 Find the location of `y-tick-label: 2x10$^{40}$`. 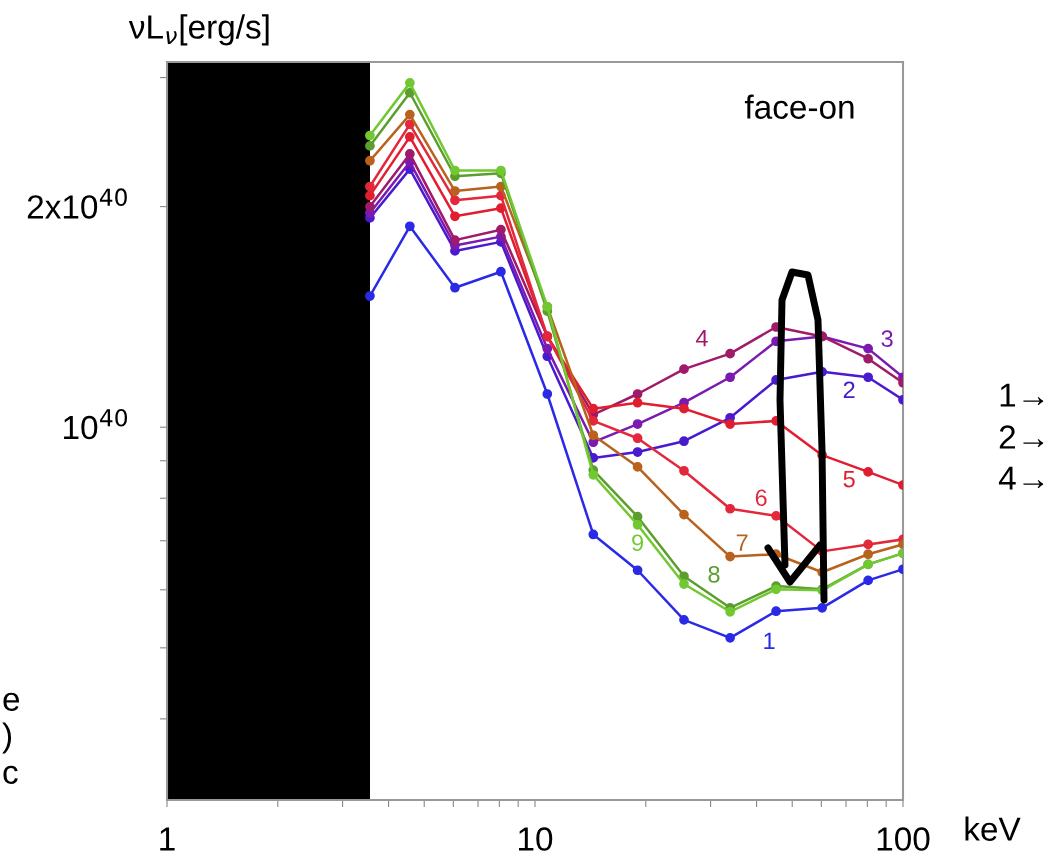

y-tick-label: 2x10$^{40}$ is located at coordinates (77, 203).